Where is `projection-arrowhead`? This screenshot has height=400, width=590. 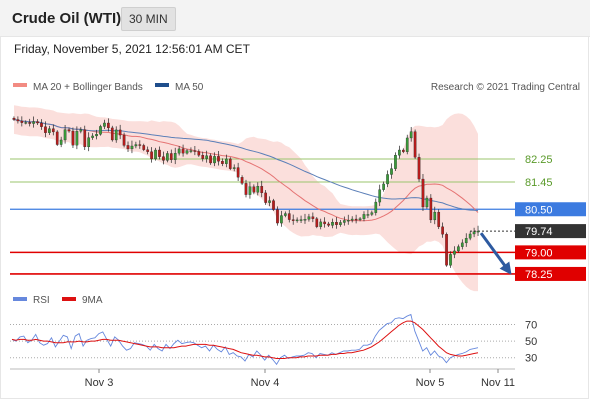
projection-arrowhead is located at coordinates (505, 268).